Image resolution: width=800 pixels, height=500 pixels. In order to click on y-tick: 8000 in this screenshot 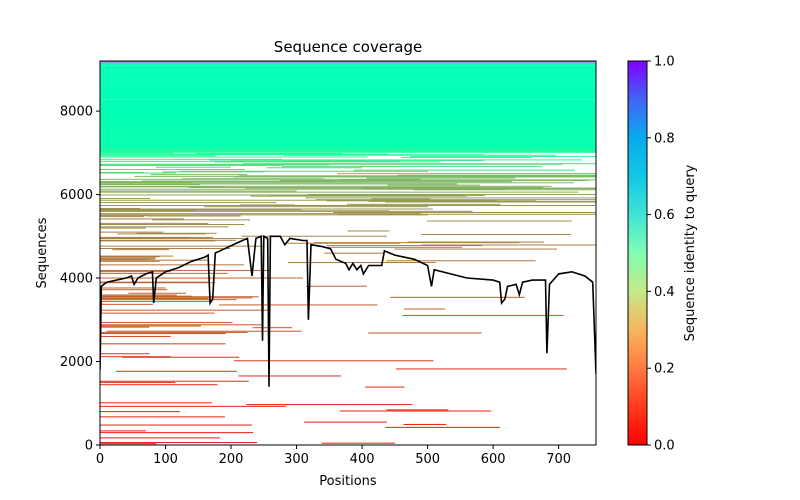, I will do `click(80, 112)`.